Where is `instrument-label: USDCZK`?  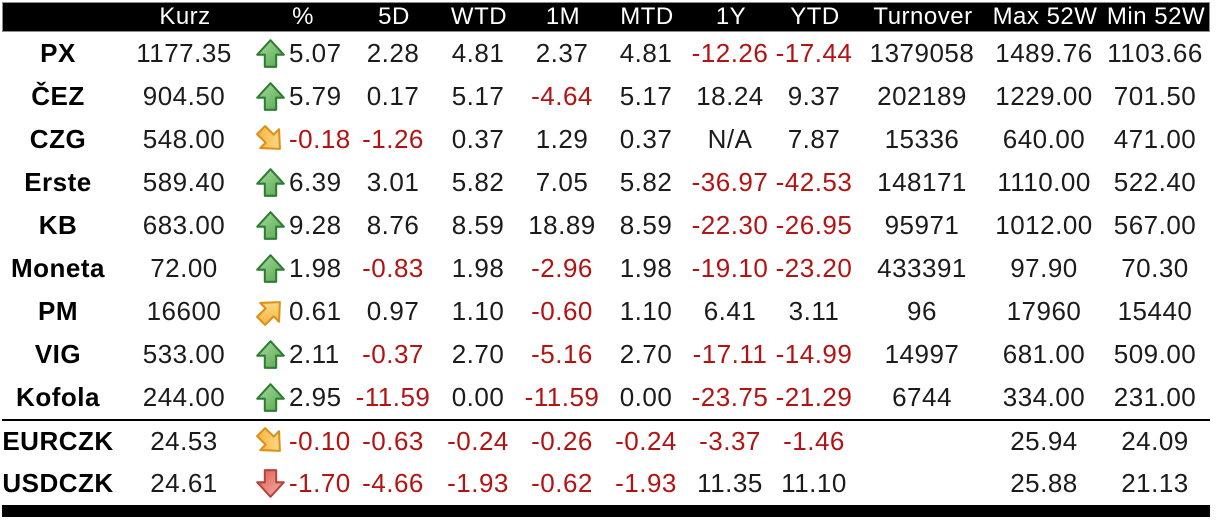
instrument-label: USDCZK is located at coordinates (58, 483).